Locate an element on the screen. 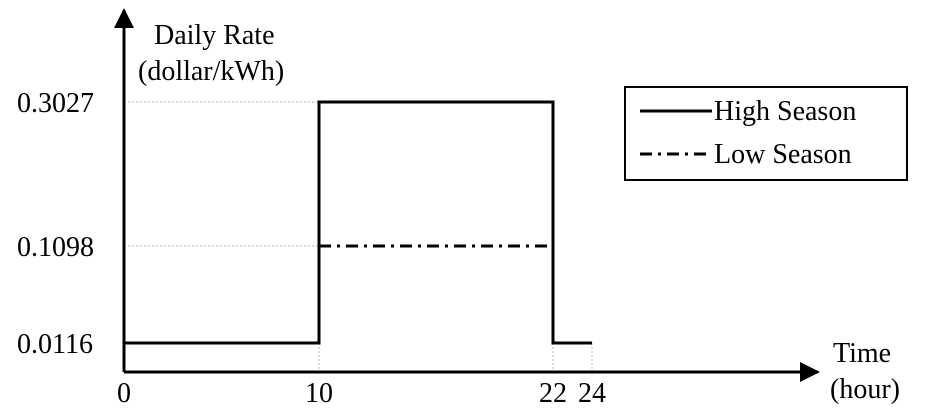 The image size is (927, 410). legend-box is located at coordinates (766, 133).